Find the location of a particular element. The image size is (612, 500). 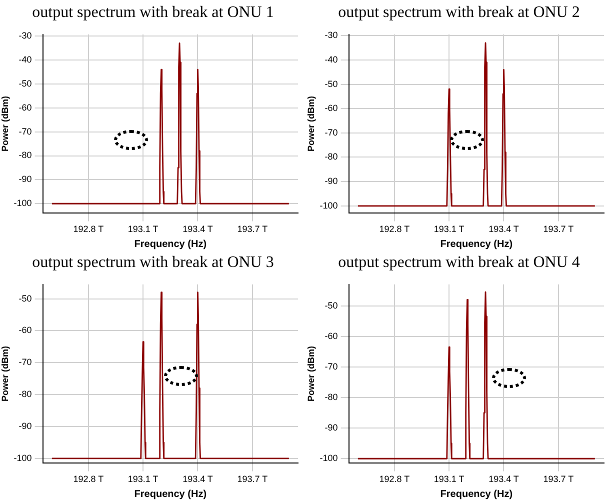

chart-title: output spectrum with break at ONU 1 is located at coordinates (153, 13).